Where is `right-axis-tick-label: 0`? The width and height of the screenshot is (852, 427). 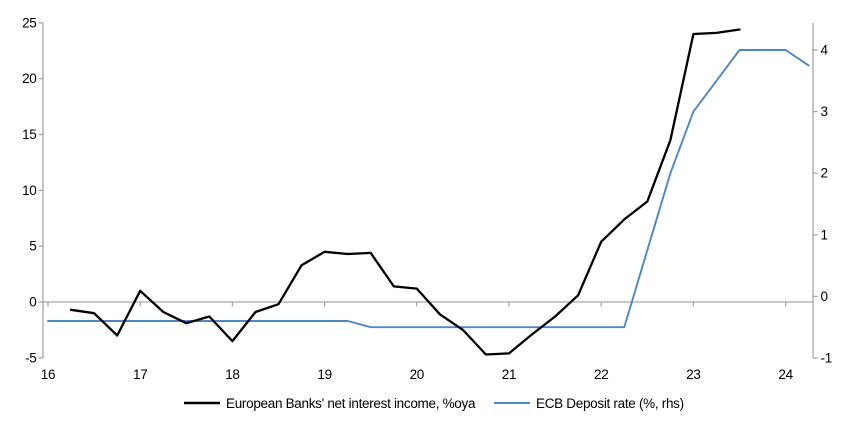
right-axis-tick-label: 0 is located at coordinates (824, 296).